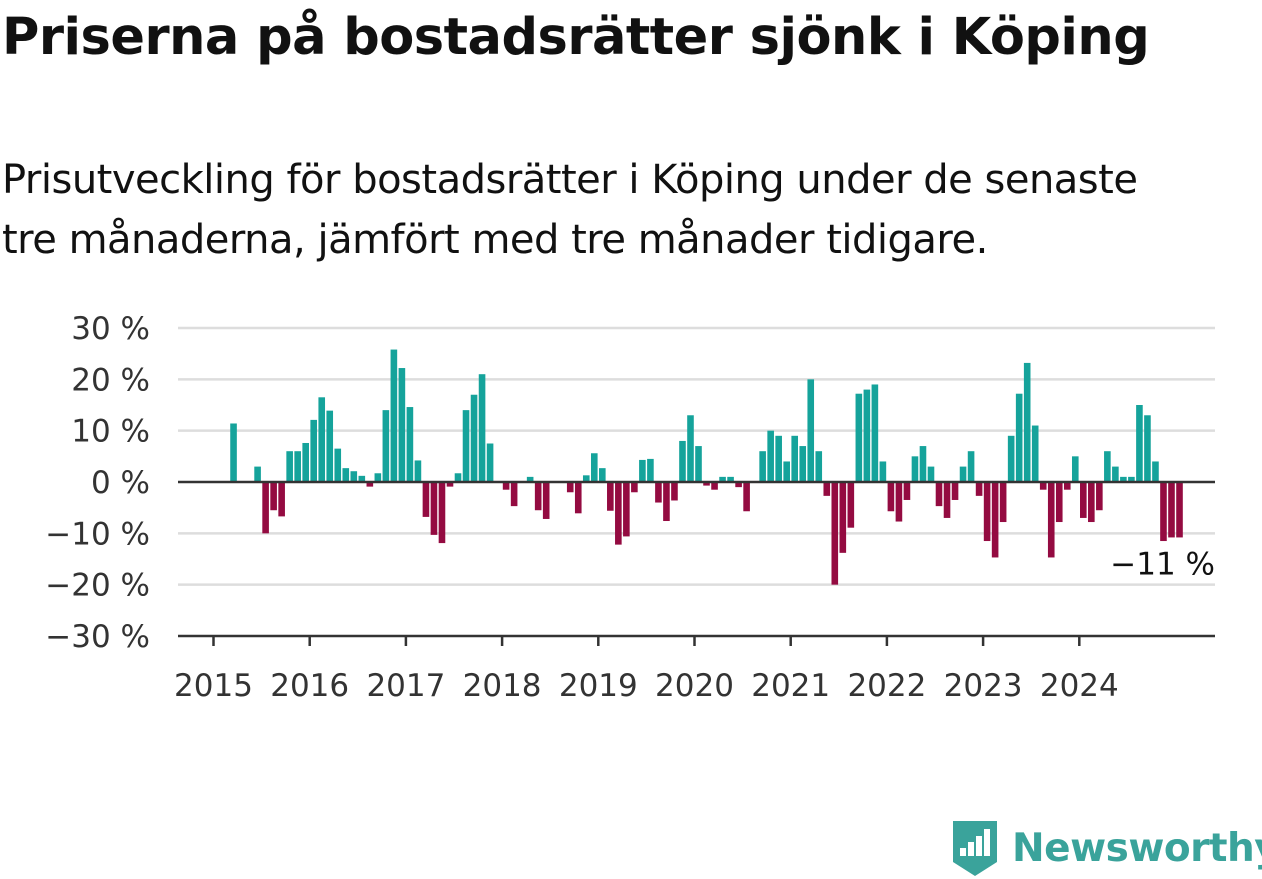  I want to click on x-tick-label: 2016, so click(309, 686).